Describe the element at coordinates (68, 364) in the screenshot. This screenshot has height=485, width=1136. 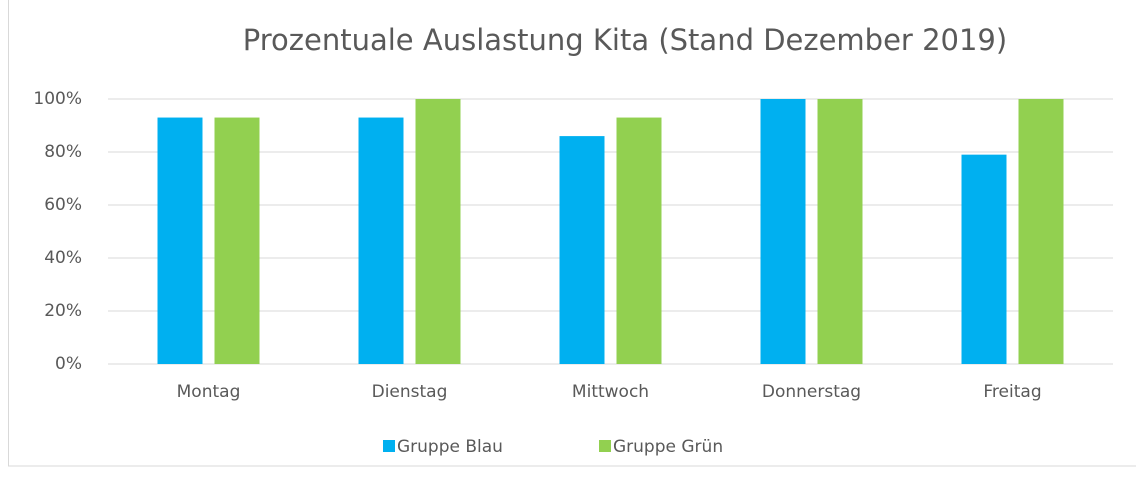
I see `y-tick-label: 0%` at that location.